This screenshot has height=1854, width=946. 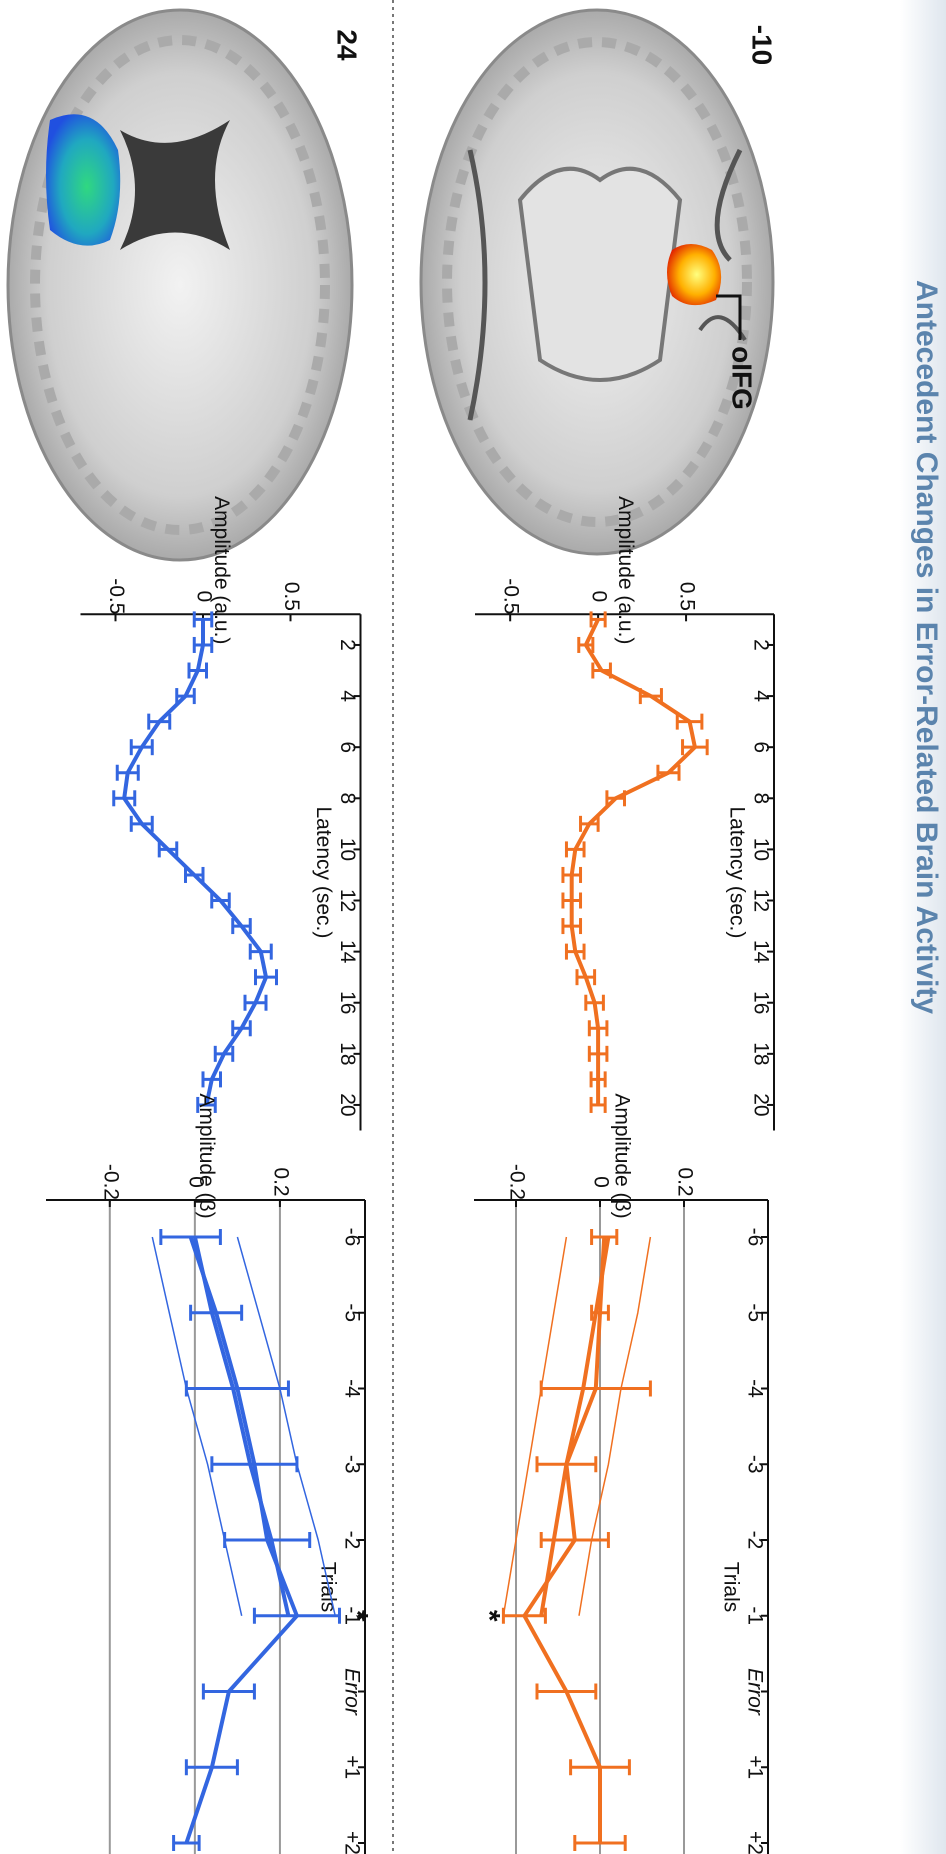 What do you see at coordinates (206, 1155) in the screenshot?
I see `y-axis-title: Amplitude (β)` at bounding box center [206, 1155].